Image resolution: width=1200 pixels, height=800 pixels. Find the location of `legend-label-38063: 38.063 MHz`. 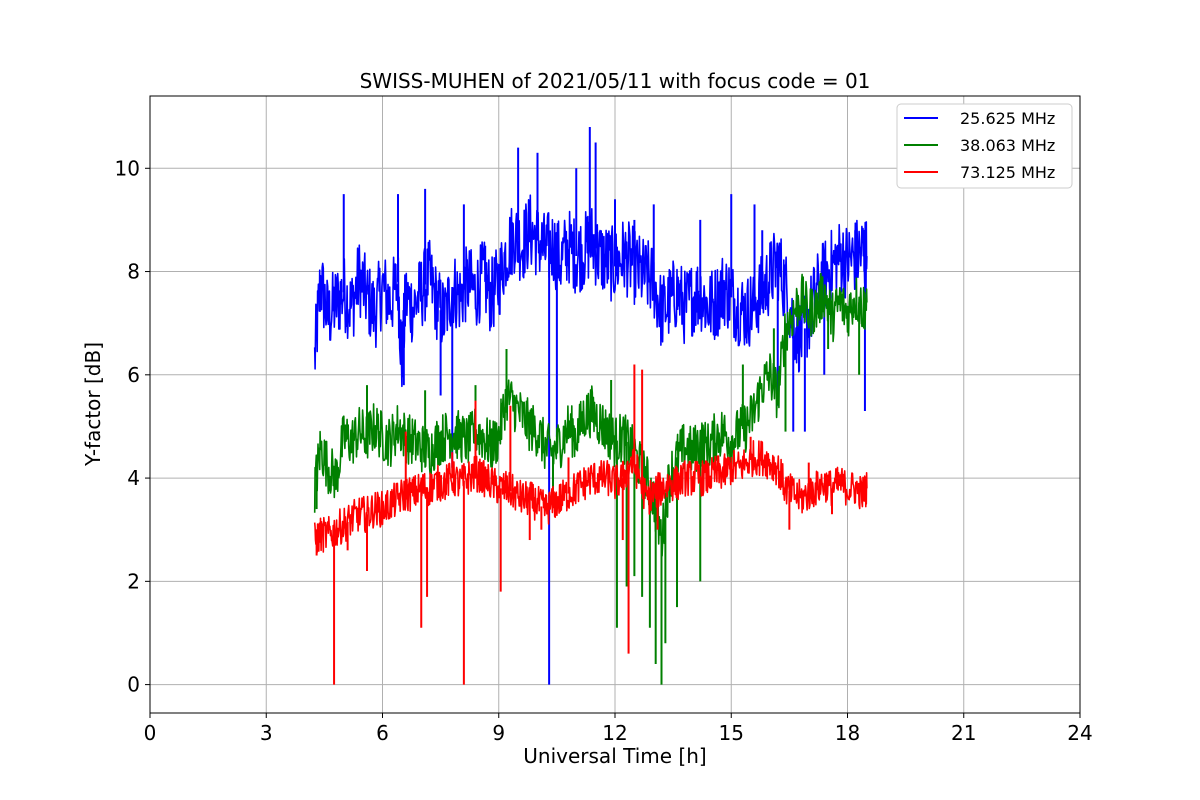

legend-label-38063: 38.063 MHz is located at coordinates (1007, 145).